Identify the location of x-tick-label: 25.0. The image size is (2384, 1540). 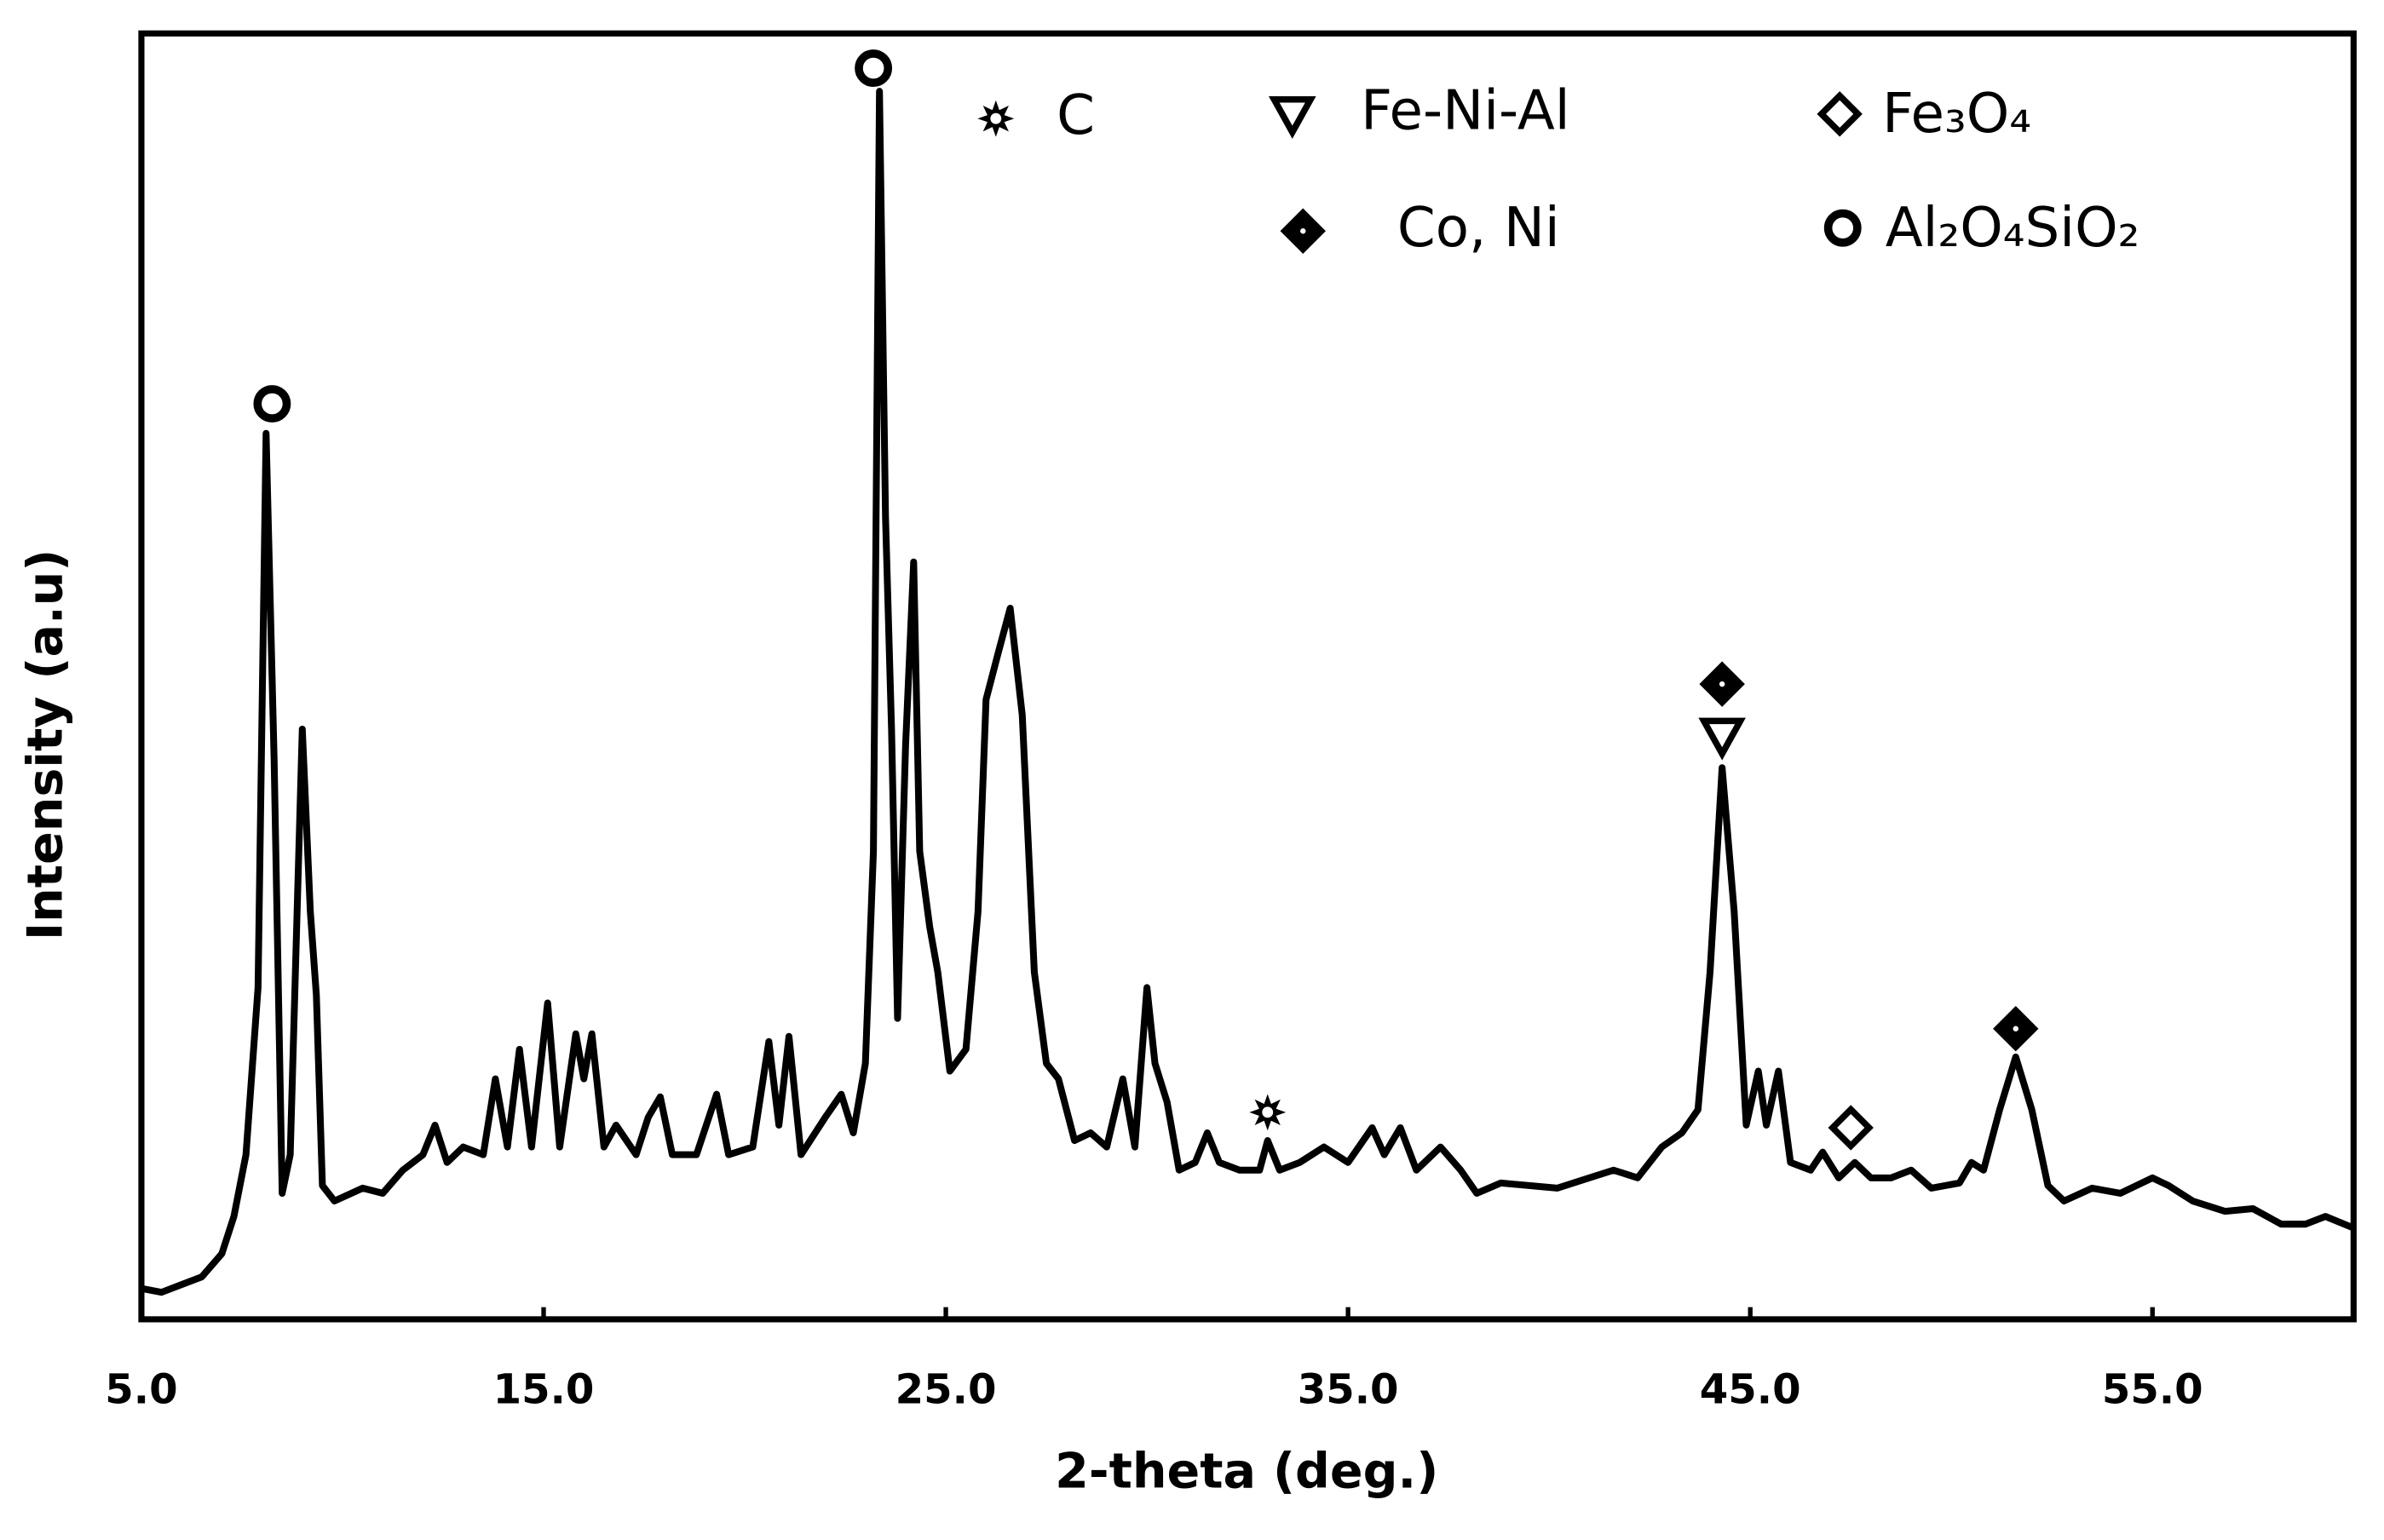
(946, 1390).